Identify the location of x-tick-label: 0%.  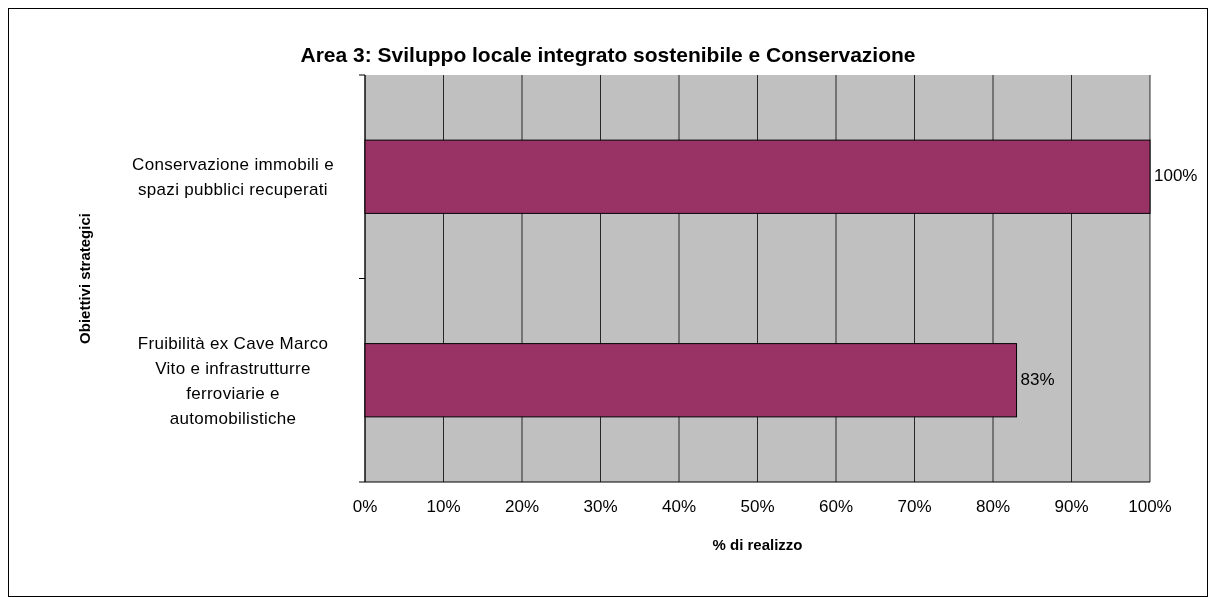
(365, 506).